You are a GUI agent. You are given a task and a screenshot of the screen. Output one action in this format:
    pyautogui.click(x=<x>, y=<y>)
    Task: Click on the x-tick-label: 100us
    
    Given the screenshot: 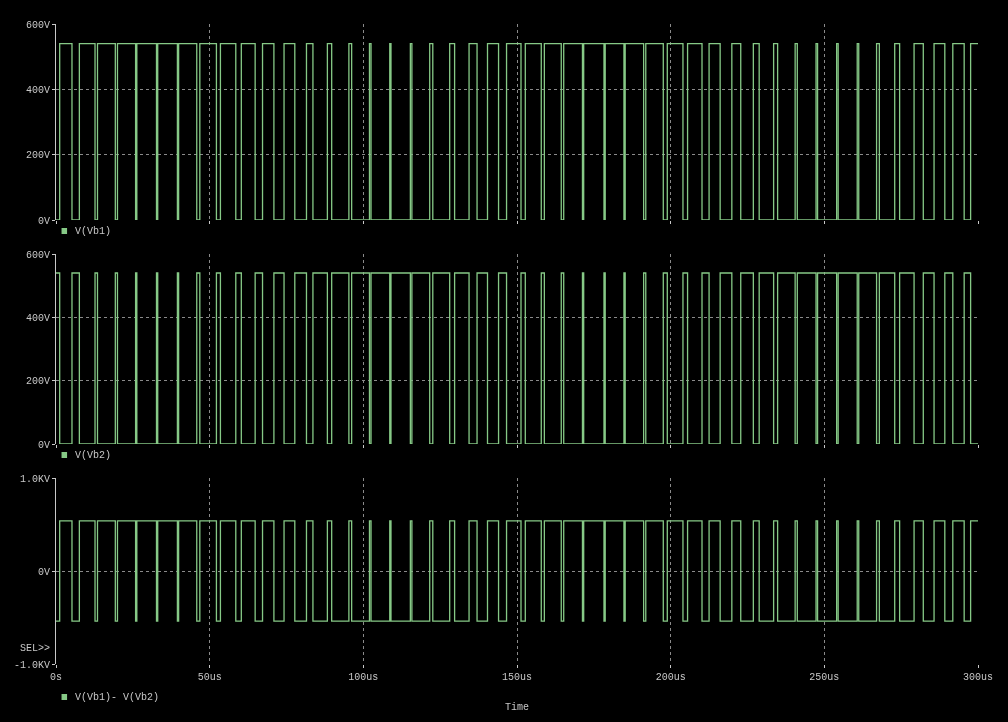 What is the action you would take?
    pyautogui.click(x=363, y=677)
    